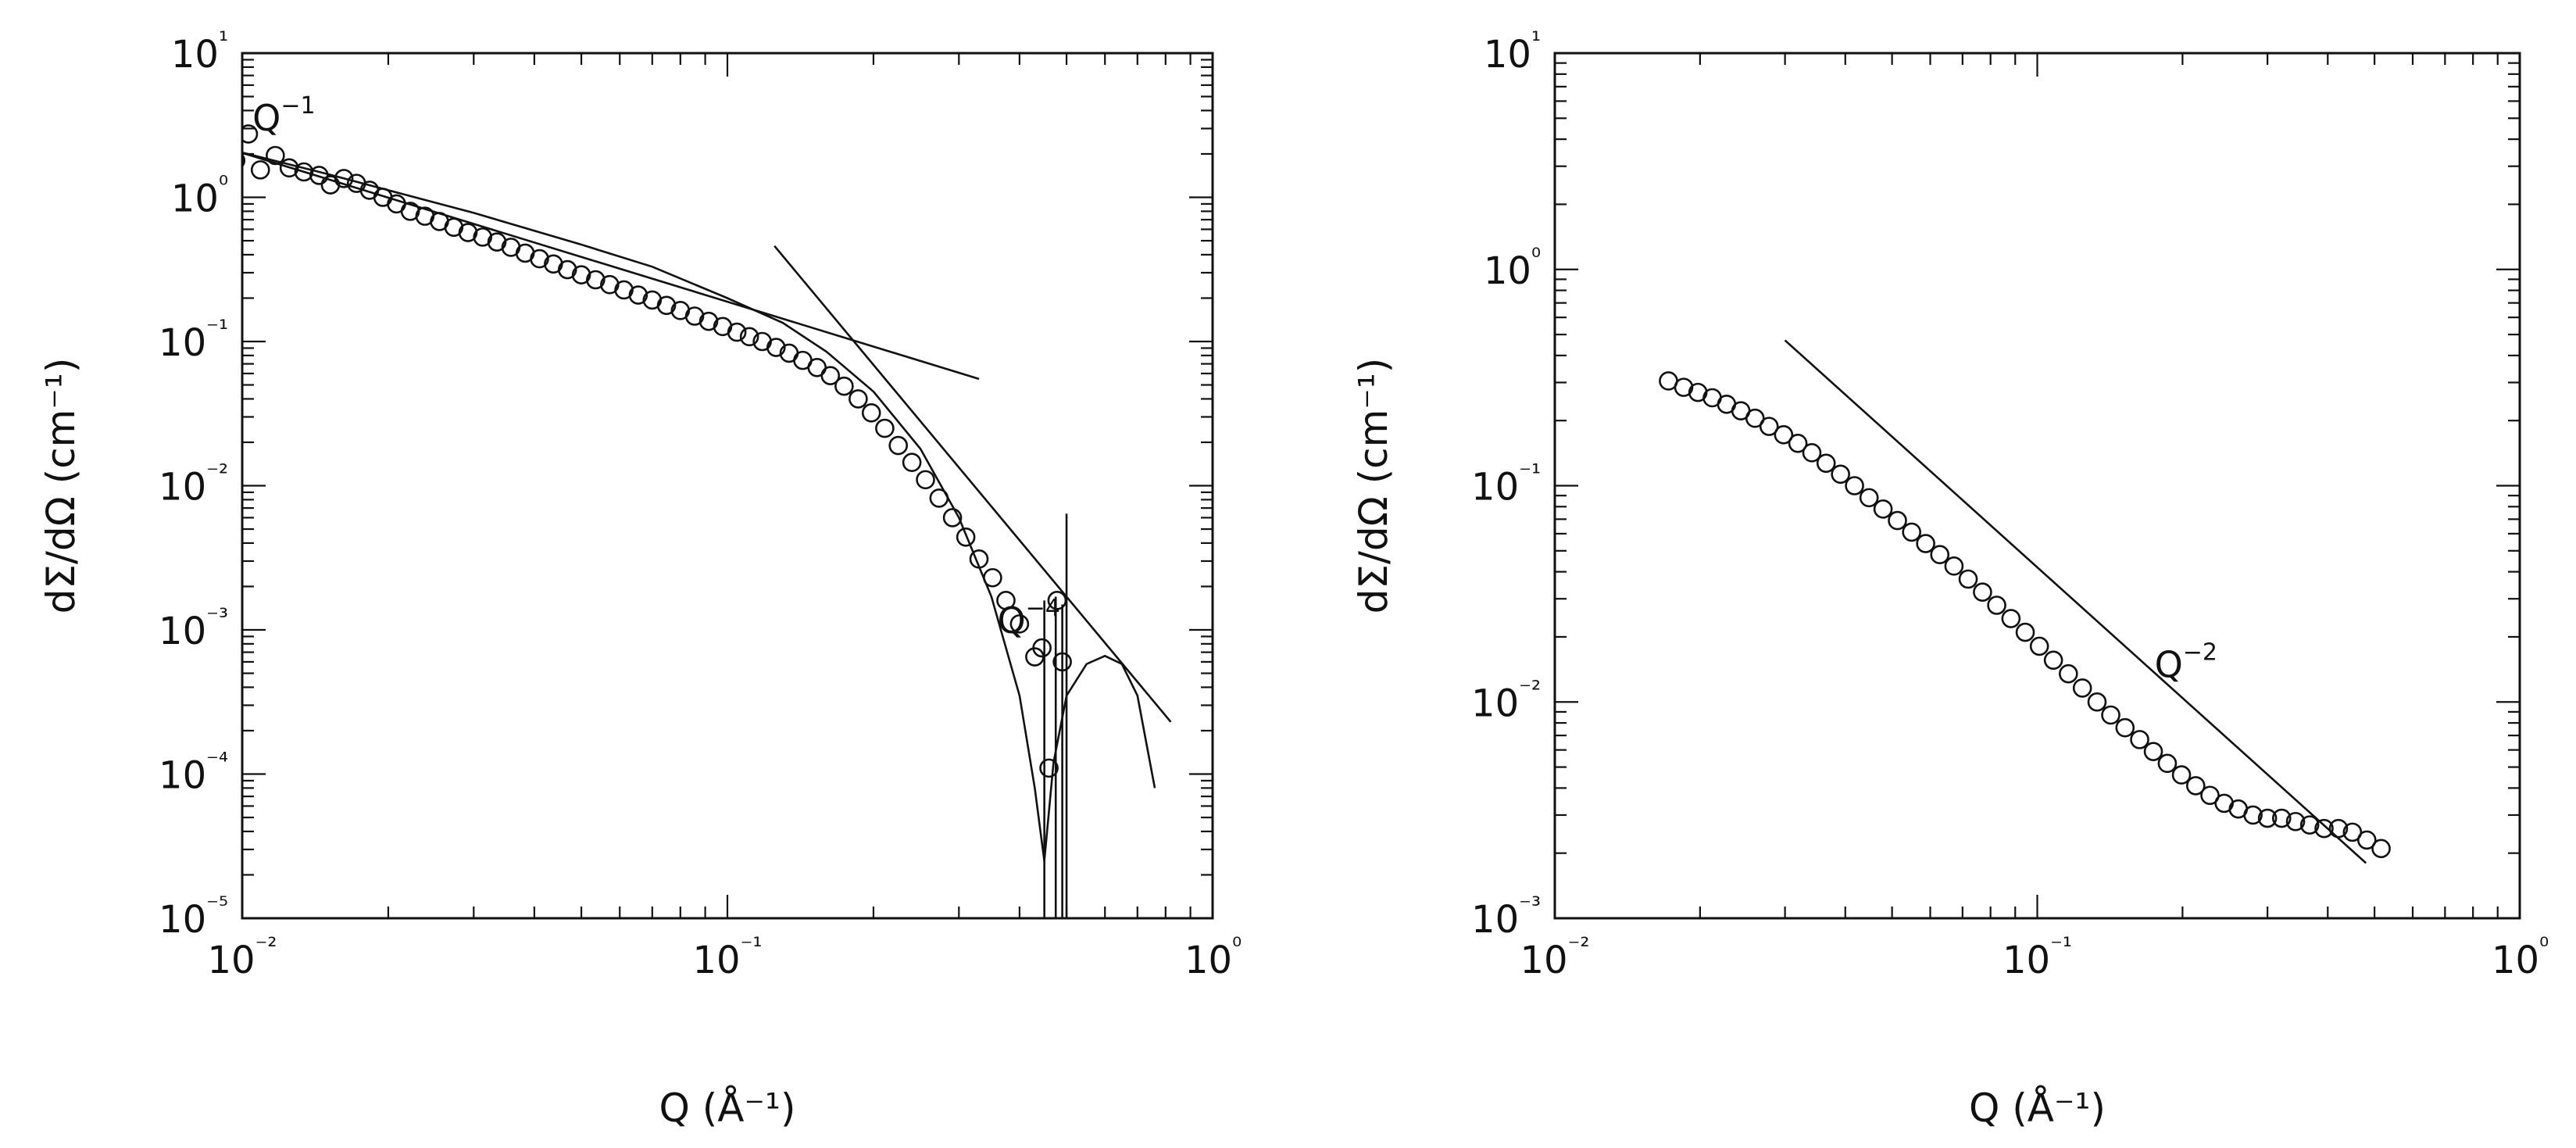 Image resolution: width=2576 pixels, height=1148 pixels. I want to click on y-tick-label: 10¹, so click(200, 52).